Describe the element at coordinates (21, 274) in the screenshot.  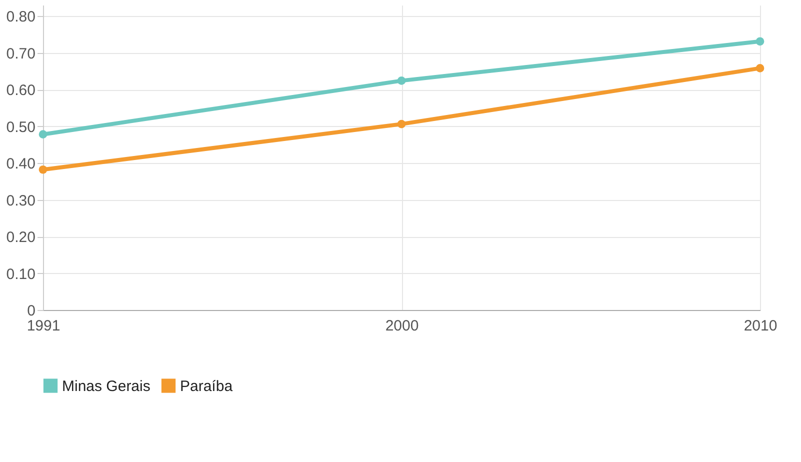
I see `y-tick-label: 0.10` at that location.